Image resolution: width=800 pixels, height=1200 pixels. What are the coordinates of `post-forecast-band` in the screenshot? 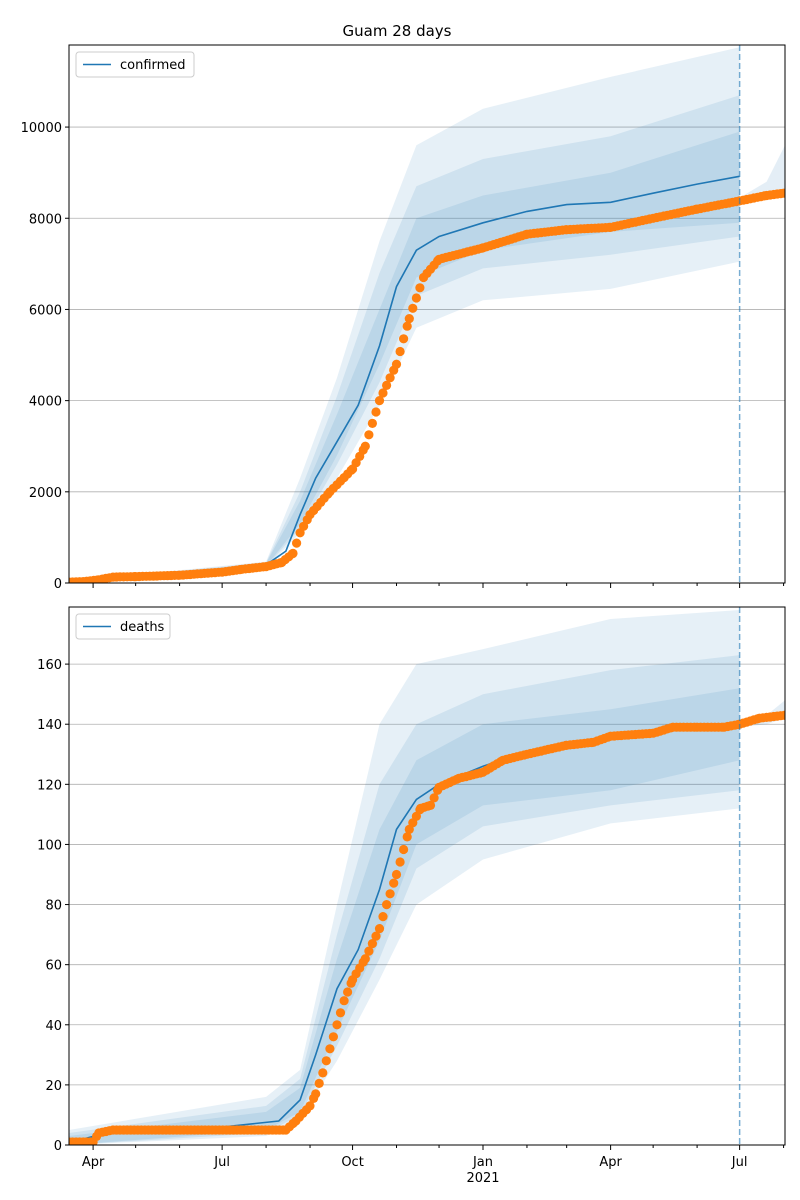 It's located at (762, 175).